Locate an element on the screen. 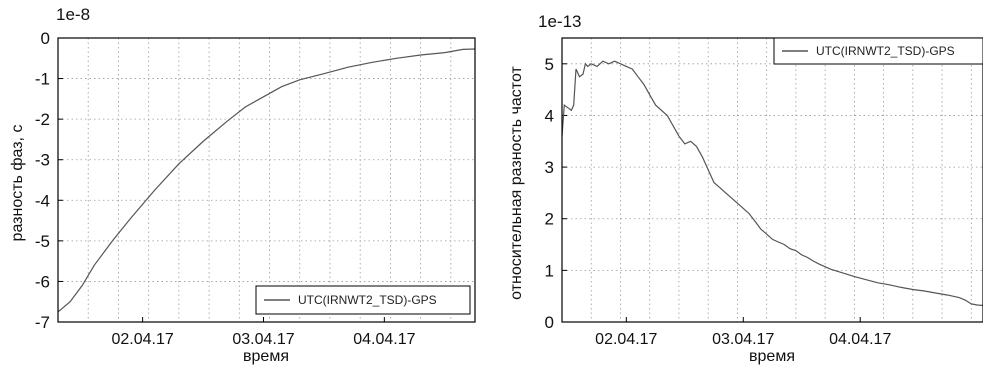 The height and width of the screenshot is (367, 983). y-tick-label: 5 is located at coordinates (549, 64).